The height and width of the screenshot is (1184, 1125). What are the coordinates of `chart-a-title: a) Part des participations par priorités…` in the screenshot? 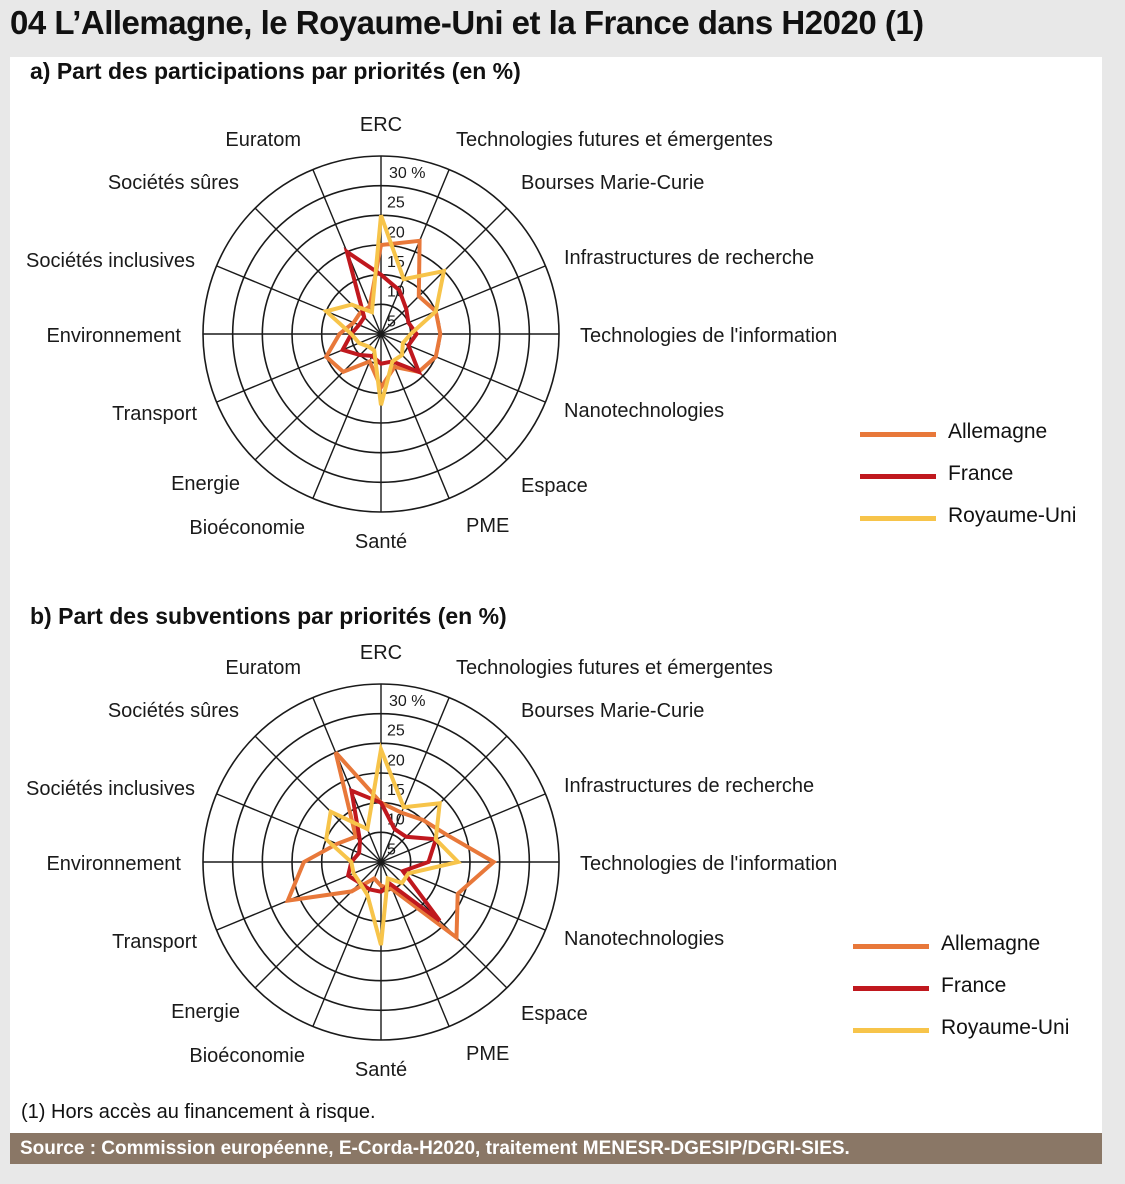 It's located at (275, 71).